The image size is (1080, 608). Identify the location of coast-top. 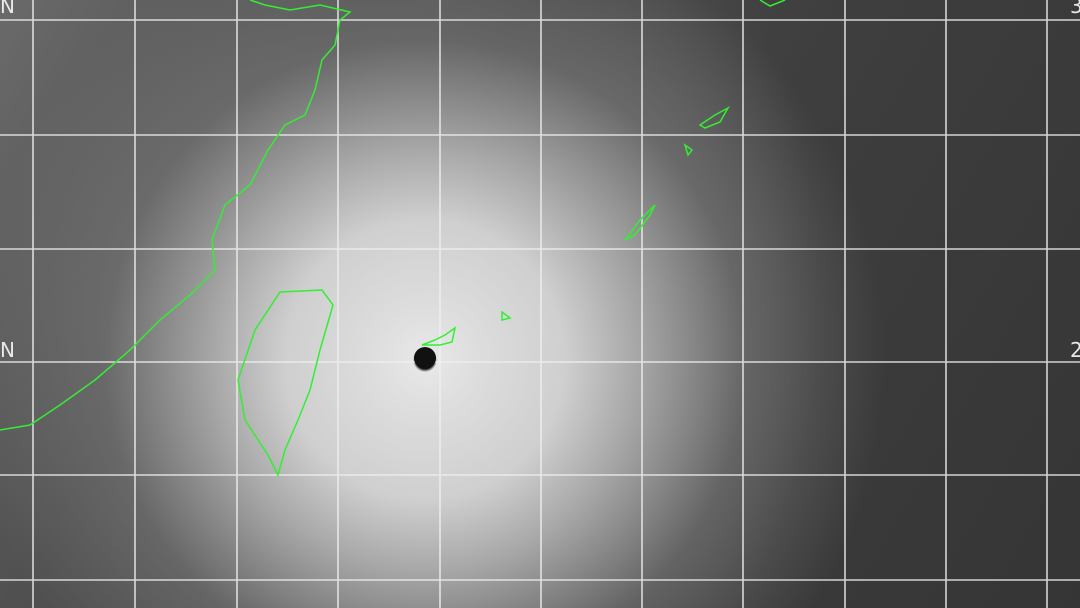
(772, 3).